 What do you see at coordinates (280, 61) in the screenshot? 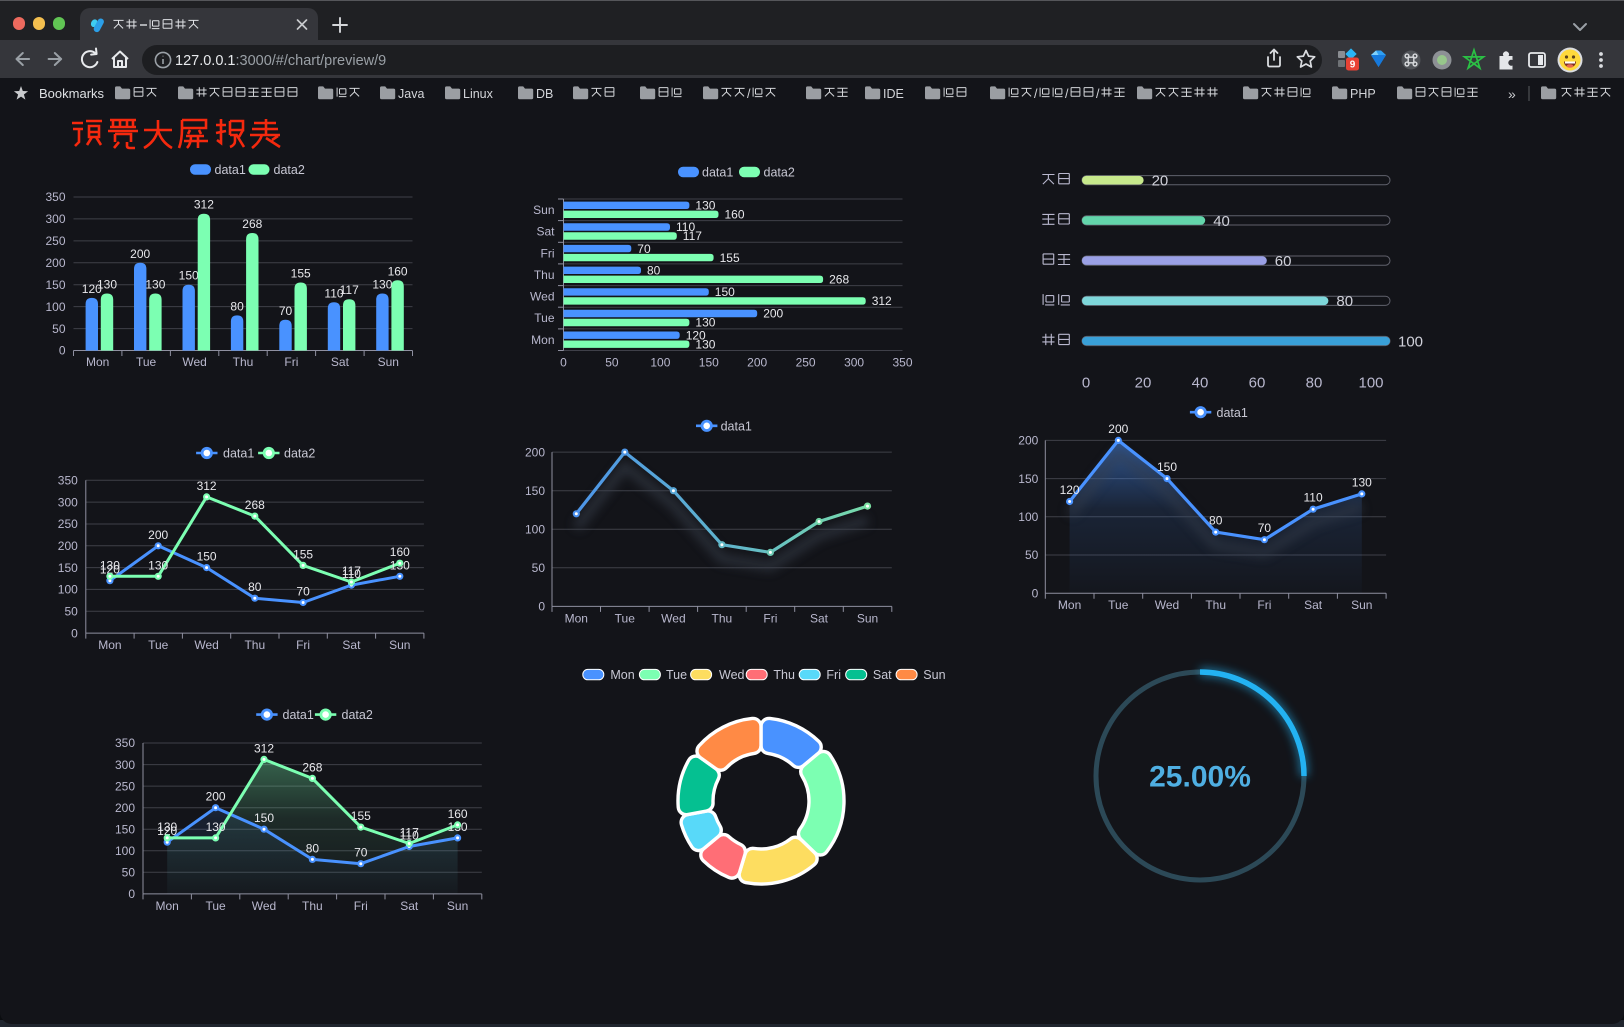
I see `svg-text:127.0.0.1:3000/#/chart/preview: 127.0.0.1:3000/#/chart/preview/9` at bounding box center [280, 61].